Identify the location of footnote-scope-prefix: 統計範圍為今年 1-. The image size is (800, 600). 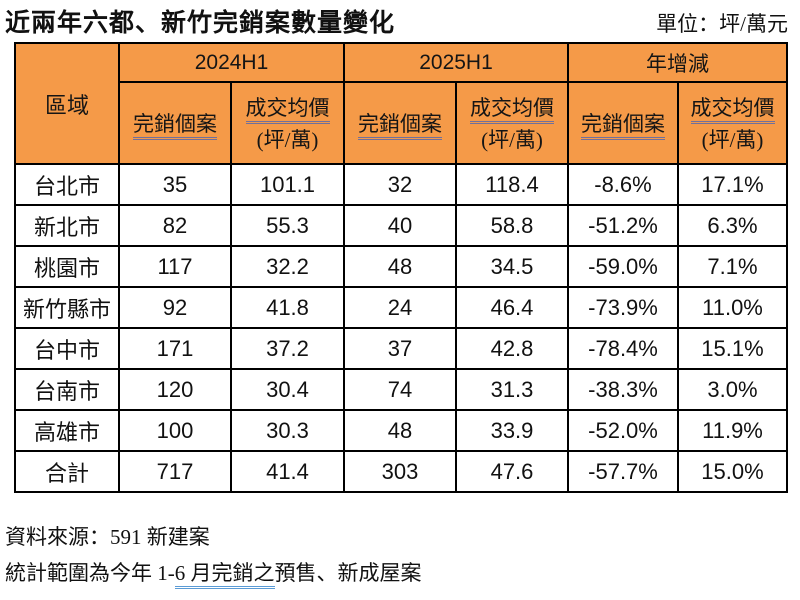
(90, 573).